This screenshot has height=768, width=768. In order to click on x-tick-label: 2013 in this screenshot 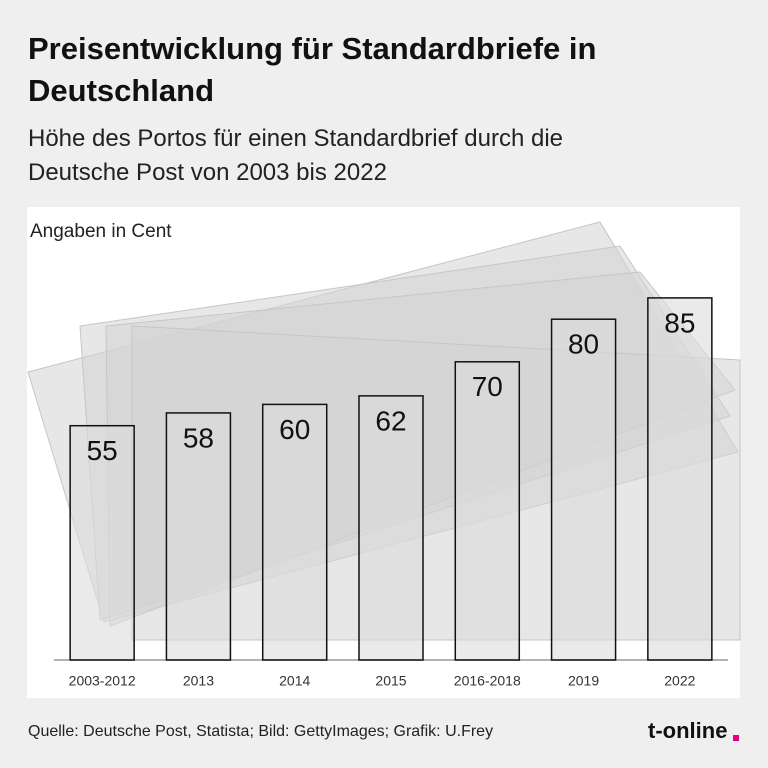, I will do `click(198, 681)`.